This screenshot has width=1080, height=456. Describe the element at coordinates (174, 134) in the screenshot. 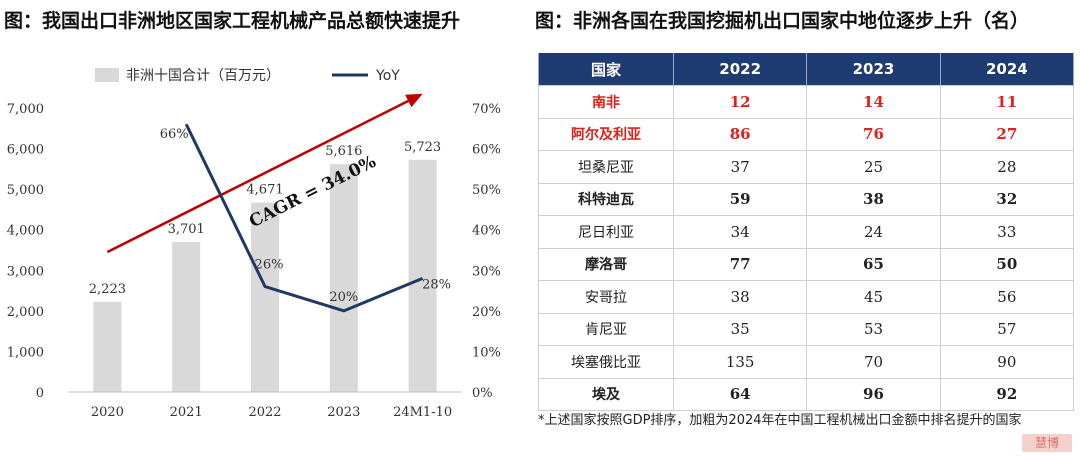

I see `yoy-value-label: 66%` at that location.